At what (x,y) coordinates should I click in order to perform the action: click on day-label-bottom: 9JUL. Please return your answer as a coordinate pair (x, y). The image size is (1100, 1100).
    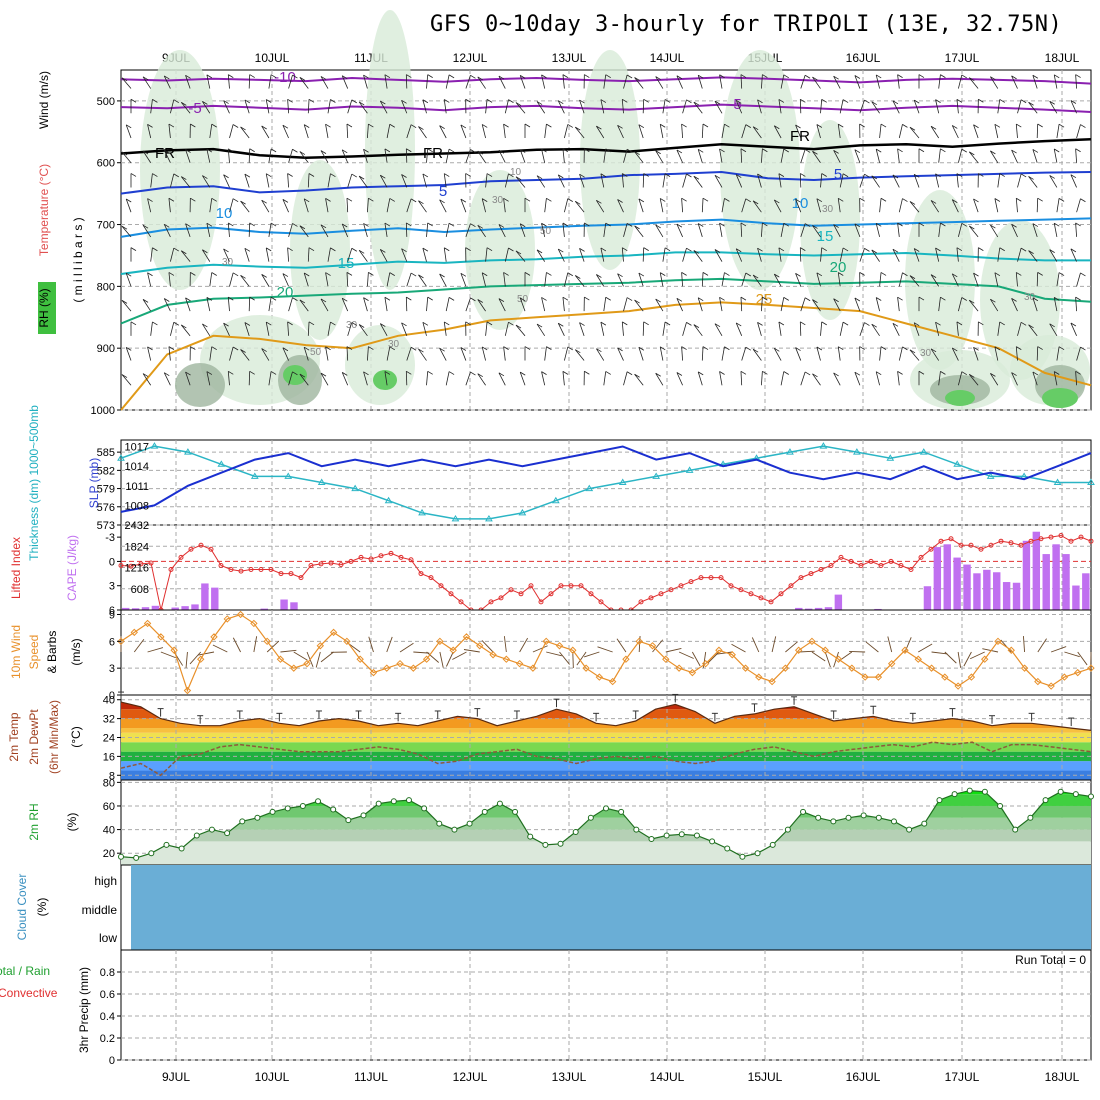
    Looking at the image, I should click on (176, 1077).